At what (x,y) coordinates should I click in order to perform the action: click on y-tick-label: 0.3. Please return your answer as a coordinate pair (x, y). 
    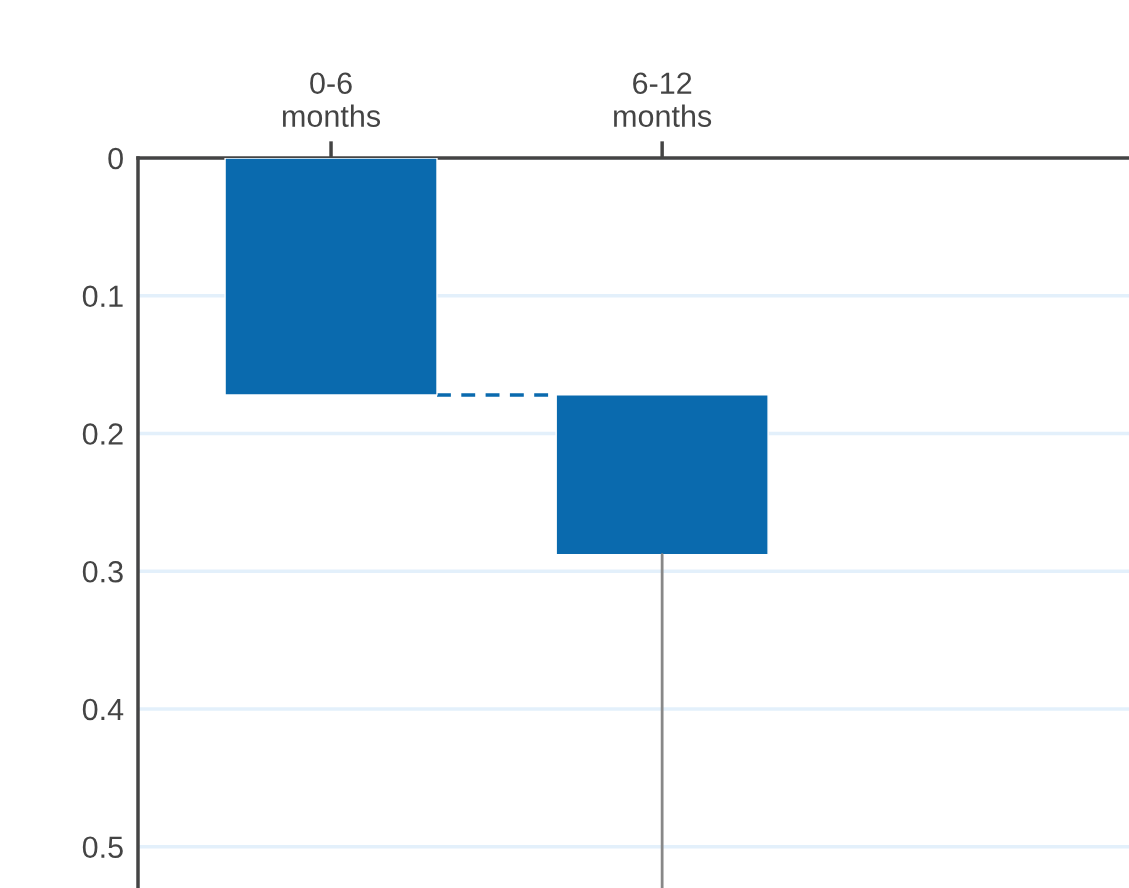
    Looking at the image, I should click on (102, 571).